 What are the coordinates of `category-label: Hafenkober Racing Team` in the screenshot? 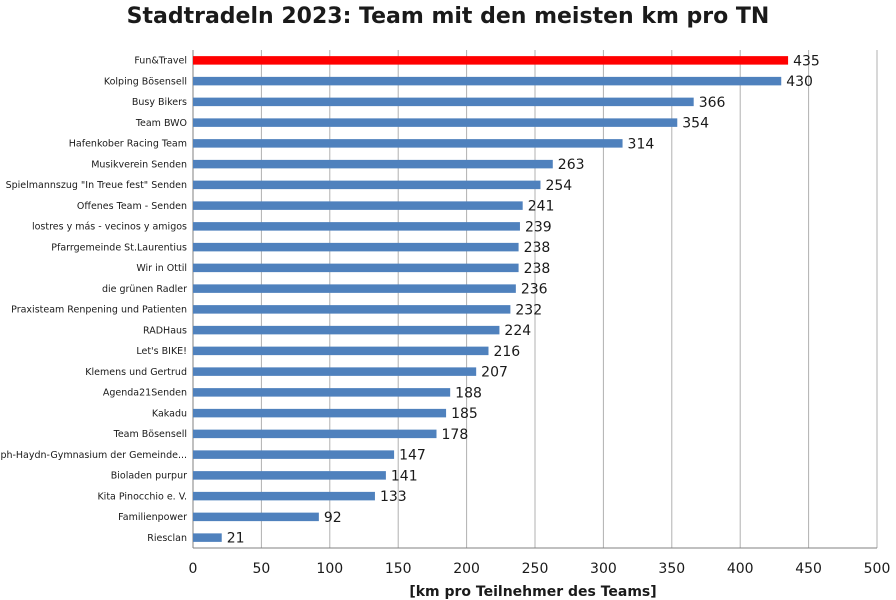 It's located at (128, 144).